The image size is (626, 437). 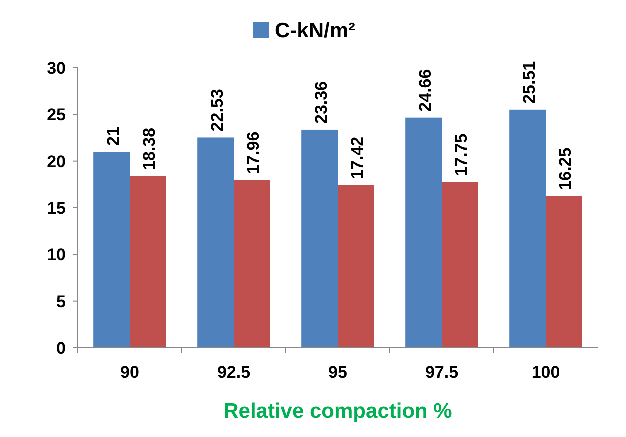 I want to click on y-tick-label: 15, so click(x=56, y=208).